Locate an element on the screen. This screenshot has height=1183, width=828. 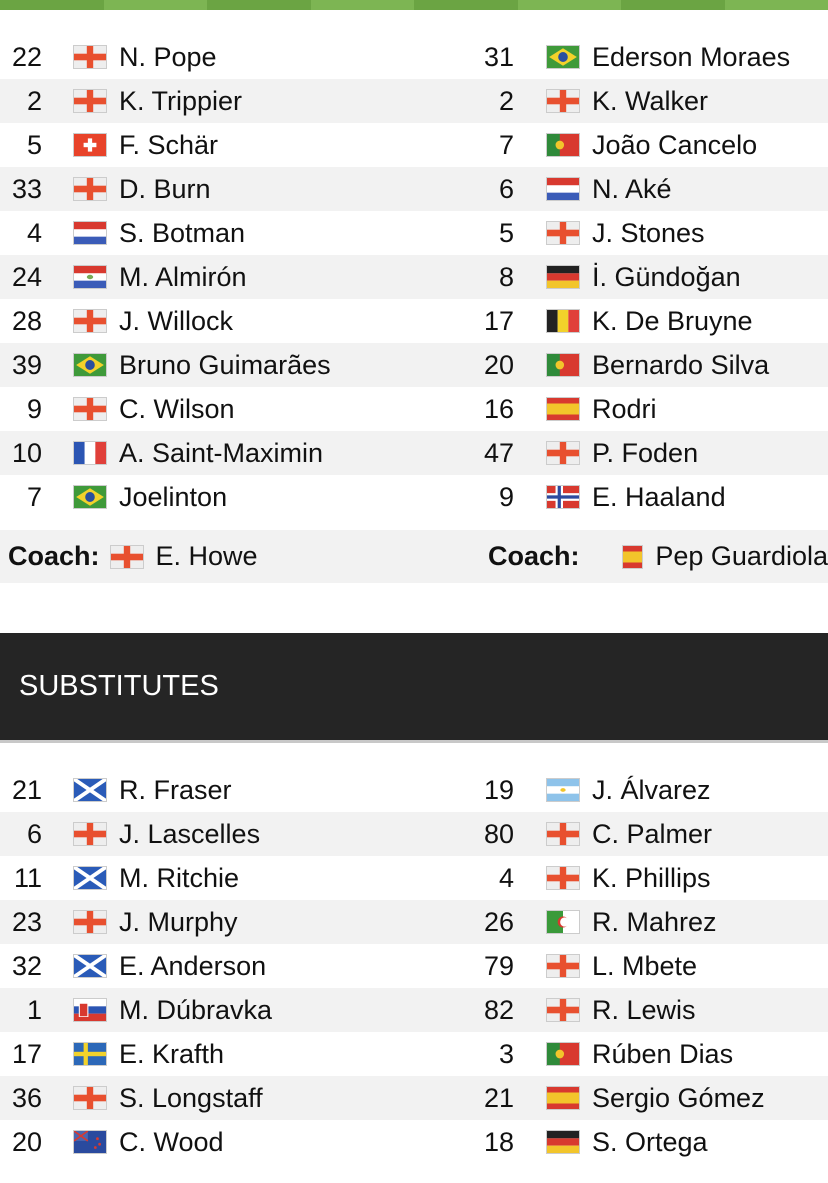
player-name: J. Lascelles is located at coordinates (190, 833).